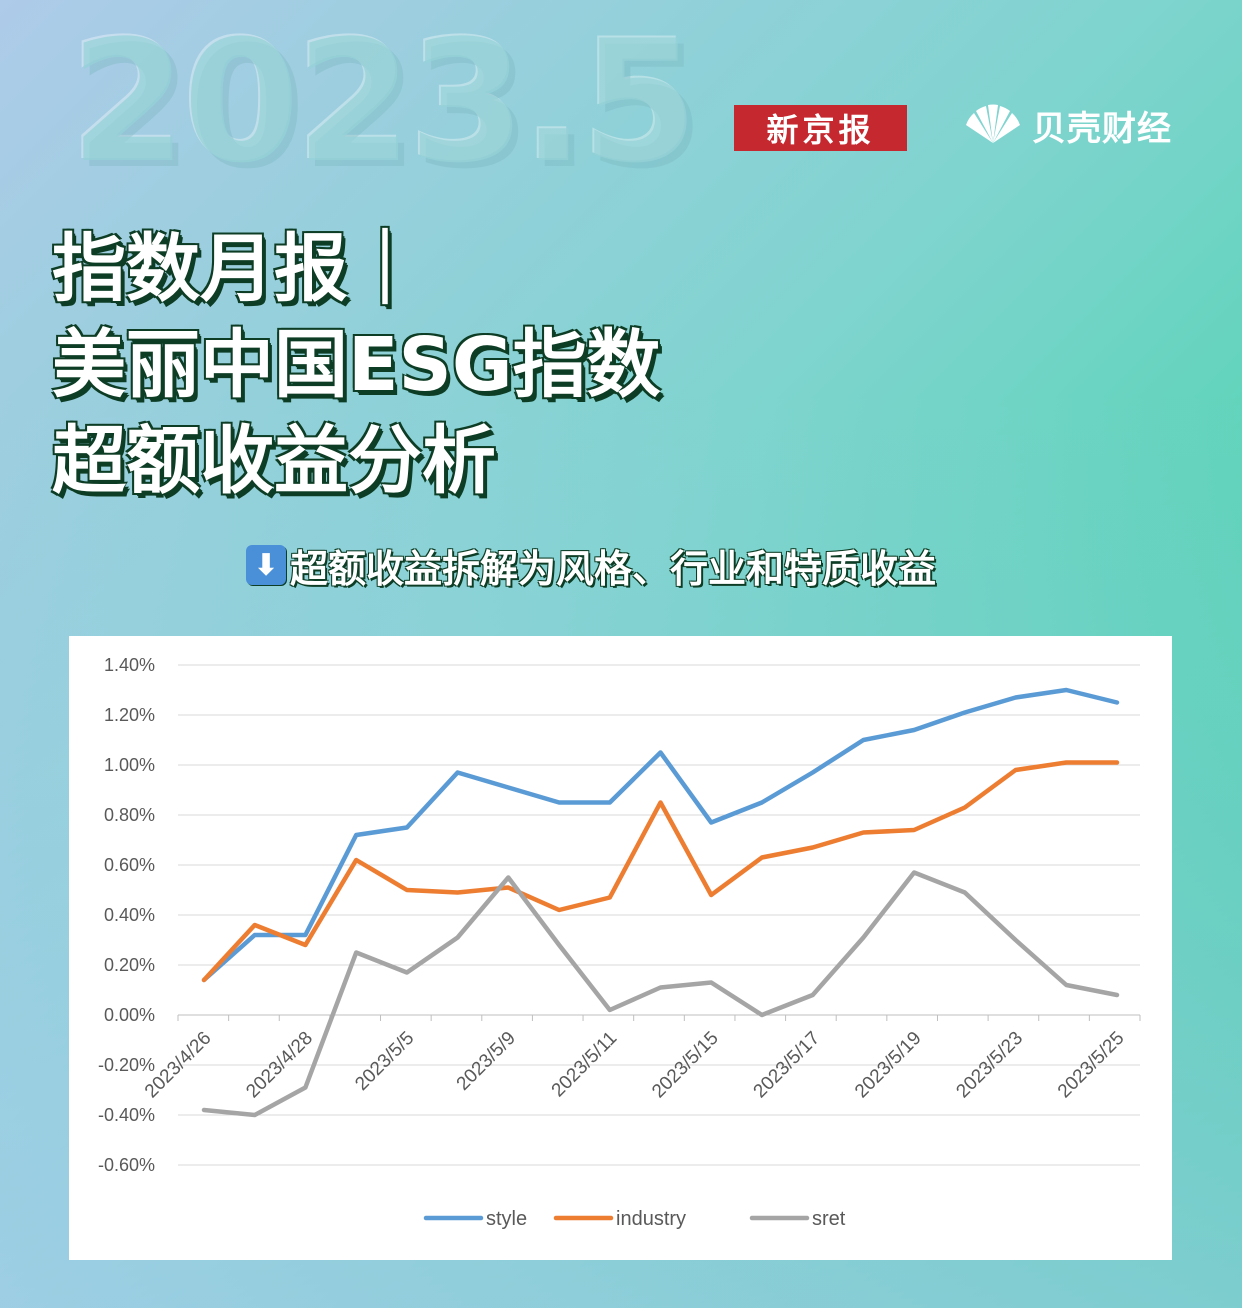 The image size is (1242, 1308). What do you see at coordinates (486, 1061) in the screenshot?
I see `x-tick-label: 2023/5/9` at bounding box center [486, 1061].